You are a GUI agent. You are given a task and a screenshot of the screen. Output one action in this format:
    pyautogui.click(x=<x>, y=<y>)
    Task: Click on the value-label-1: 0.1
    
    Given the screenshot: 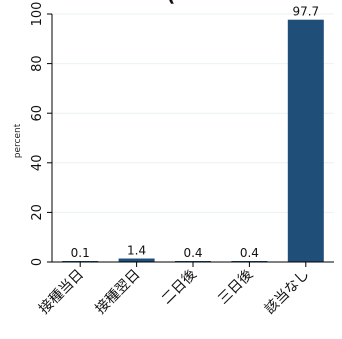 What is the action you would take?
    pyautogui.click(x=80, y=253)
    